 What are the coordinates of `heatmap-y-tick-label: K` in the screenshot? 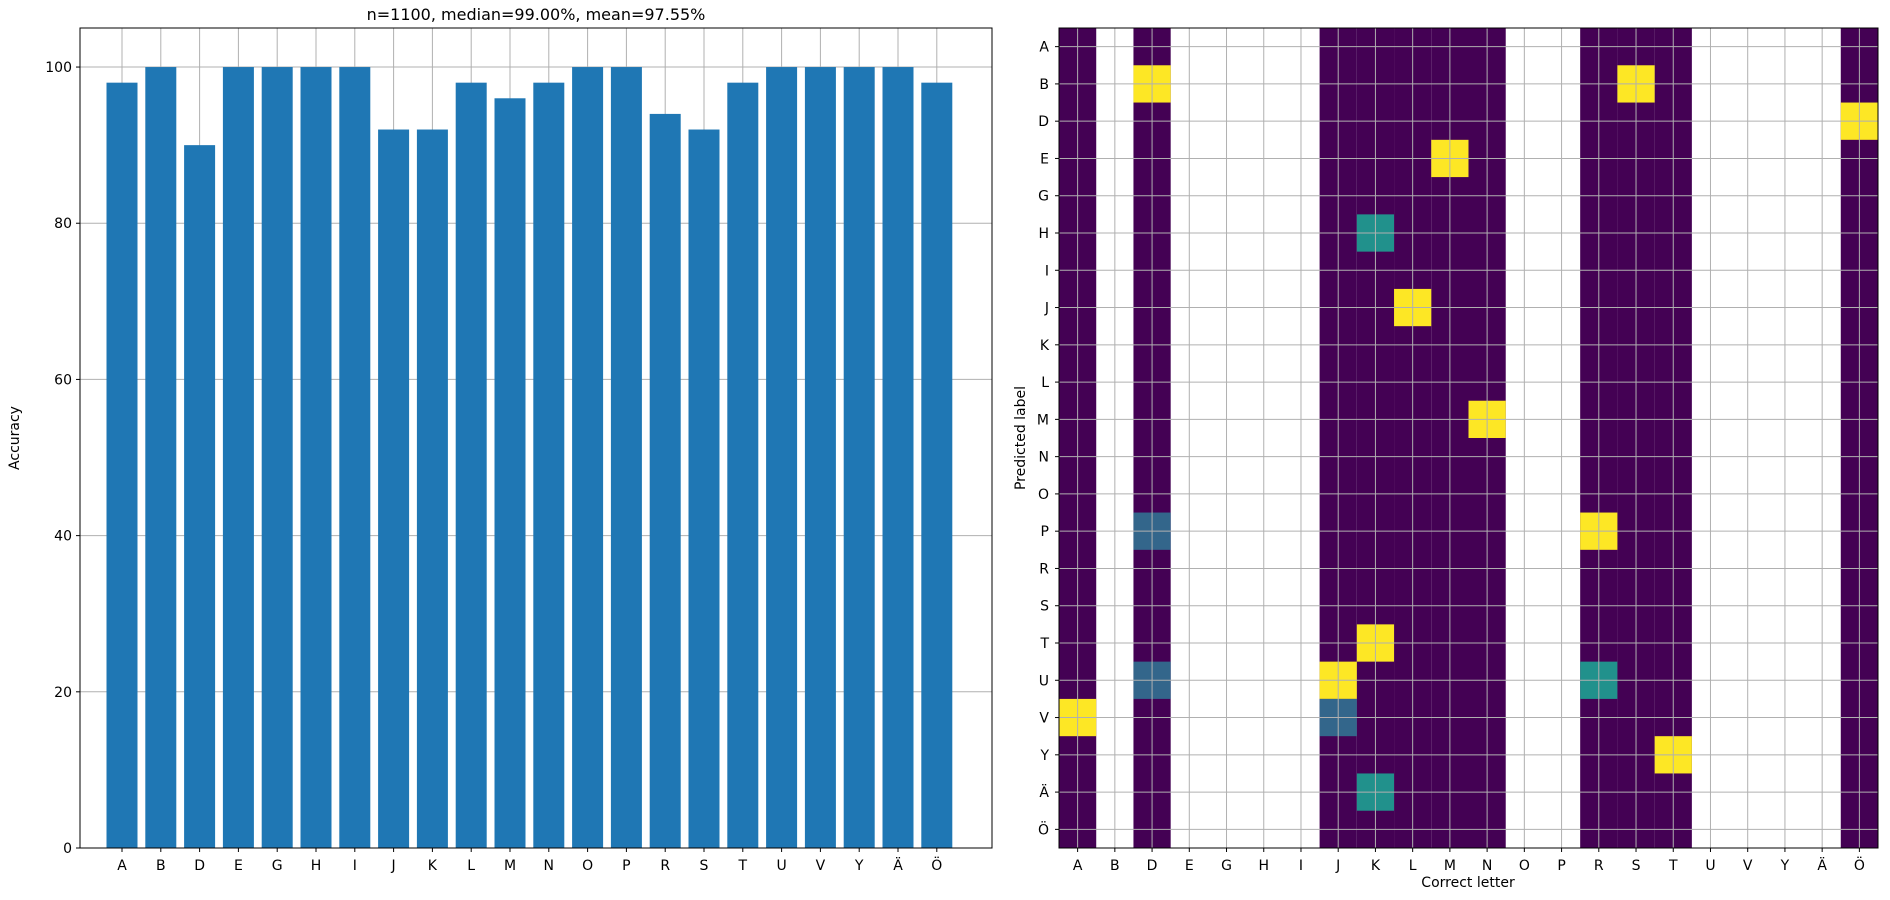 It's located at (1045, 346).